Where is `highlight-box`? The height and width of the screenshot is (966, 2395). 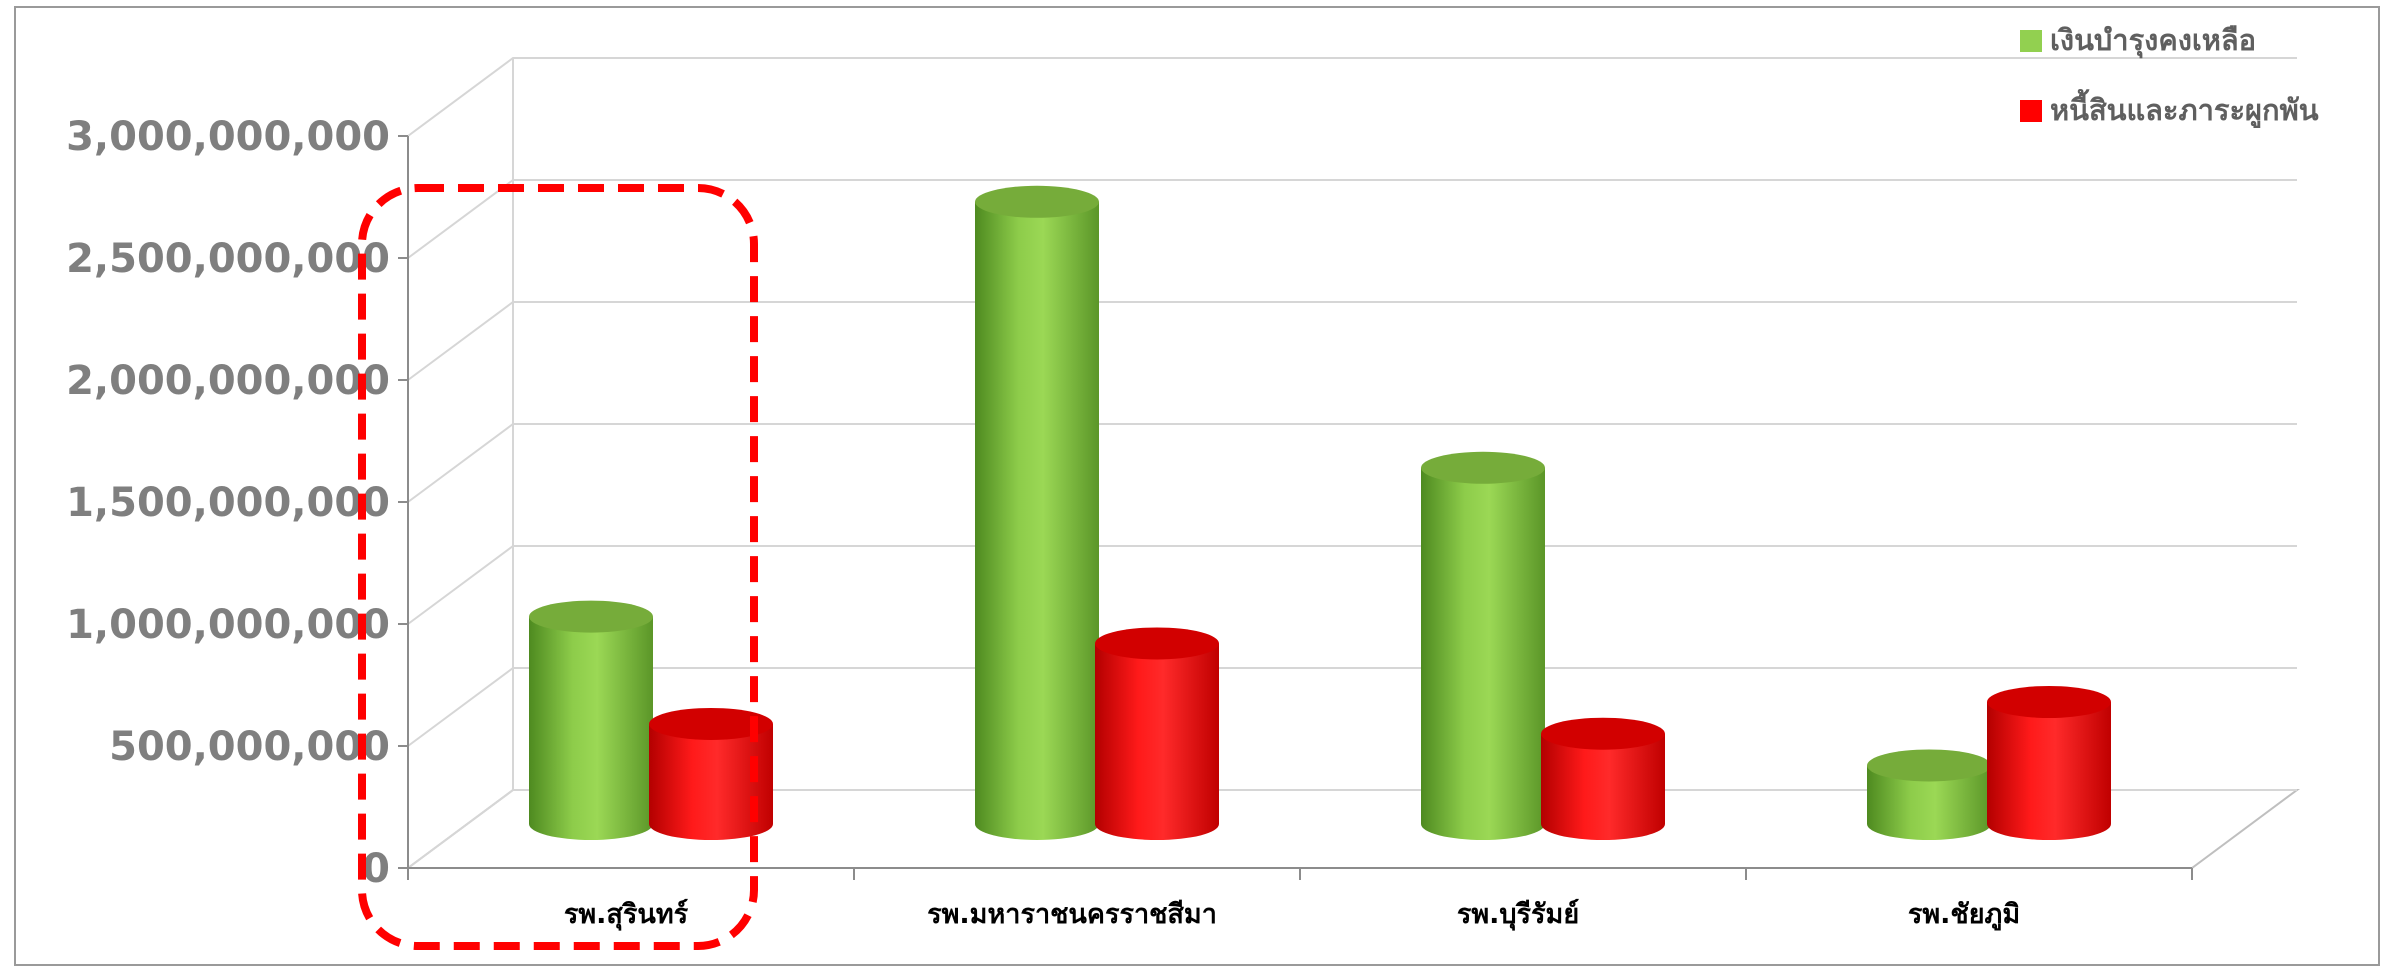
highlight-box is located at coordinates (558, 567).